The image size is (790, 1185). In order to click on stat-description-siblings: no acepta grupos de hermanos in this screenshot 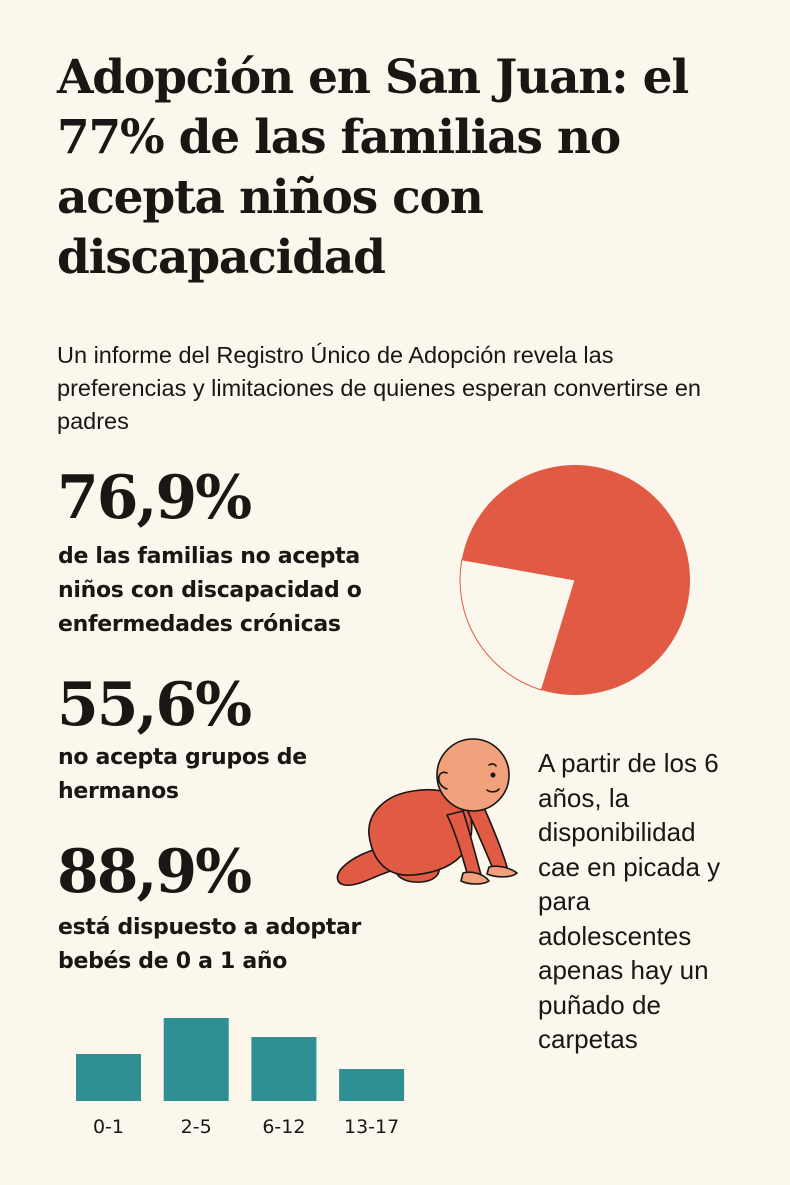, I will do `click(182, 774)`.